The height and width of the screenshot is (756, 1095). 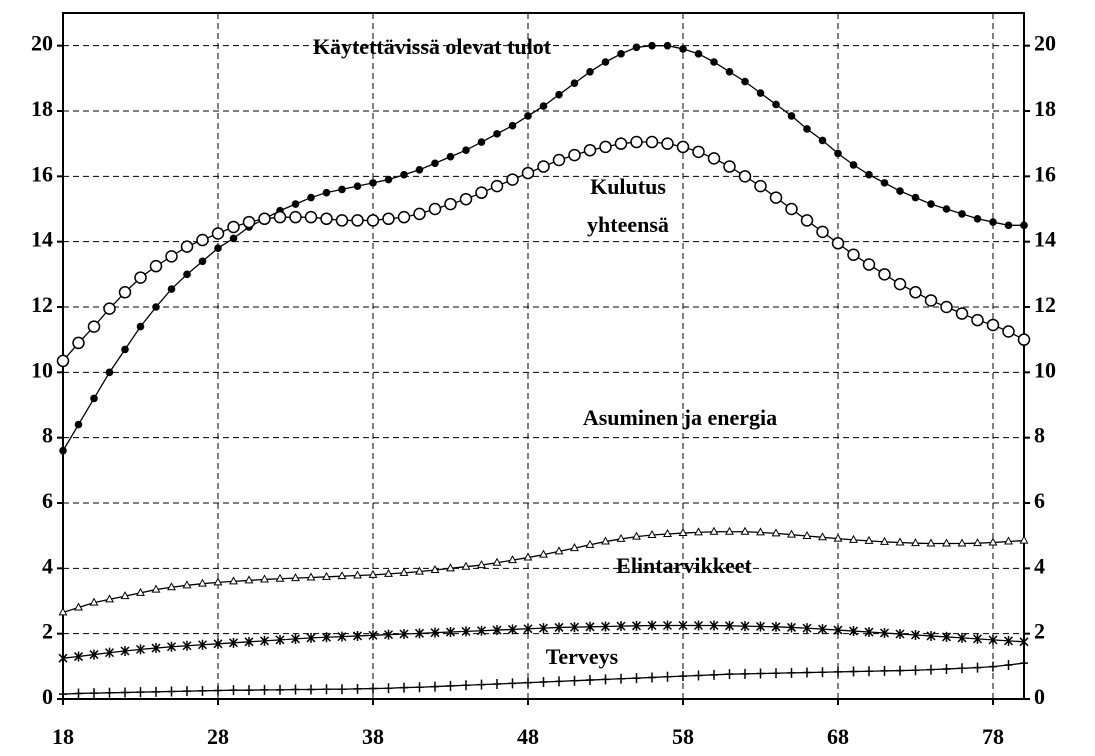 What do you see at coordinates (42, 43) in the screenshot?
I see `y-tick-label: 20` at bounding box center [42, 43].